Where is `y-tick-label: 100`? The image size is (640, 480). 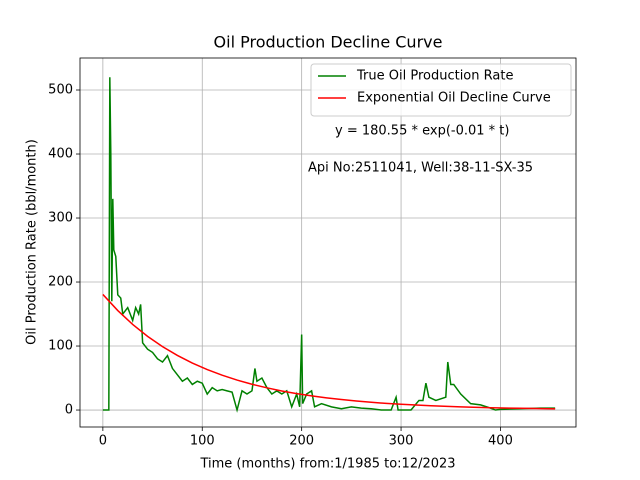 y-tick-label: 100 is located at coordinates (60, 346).